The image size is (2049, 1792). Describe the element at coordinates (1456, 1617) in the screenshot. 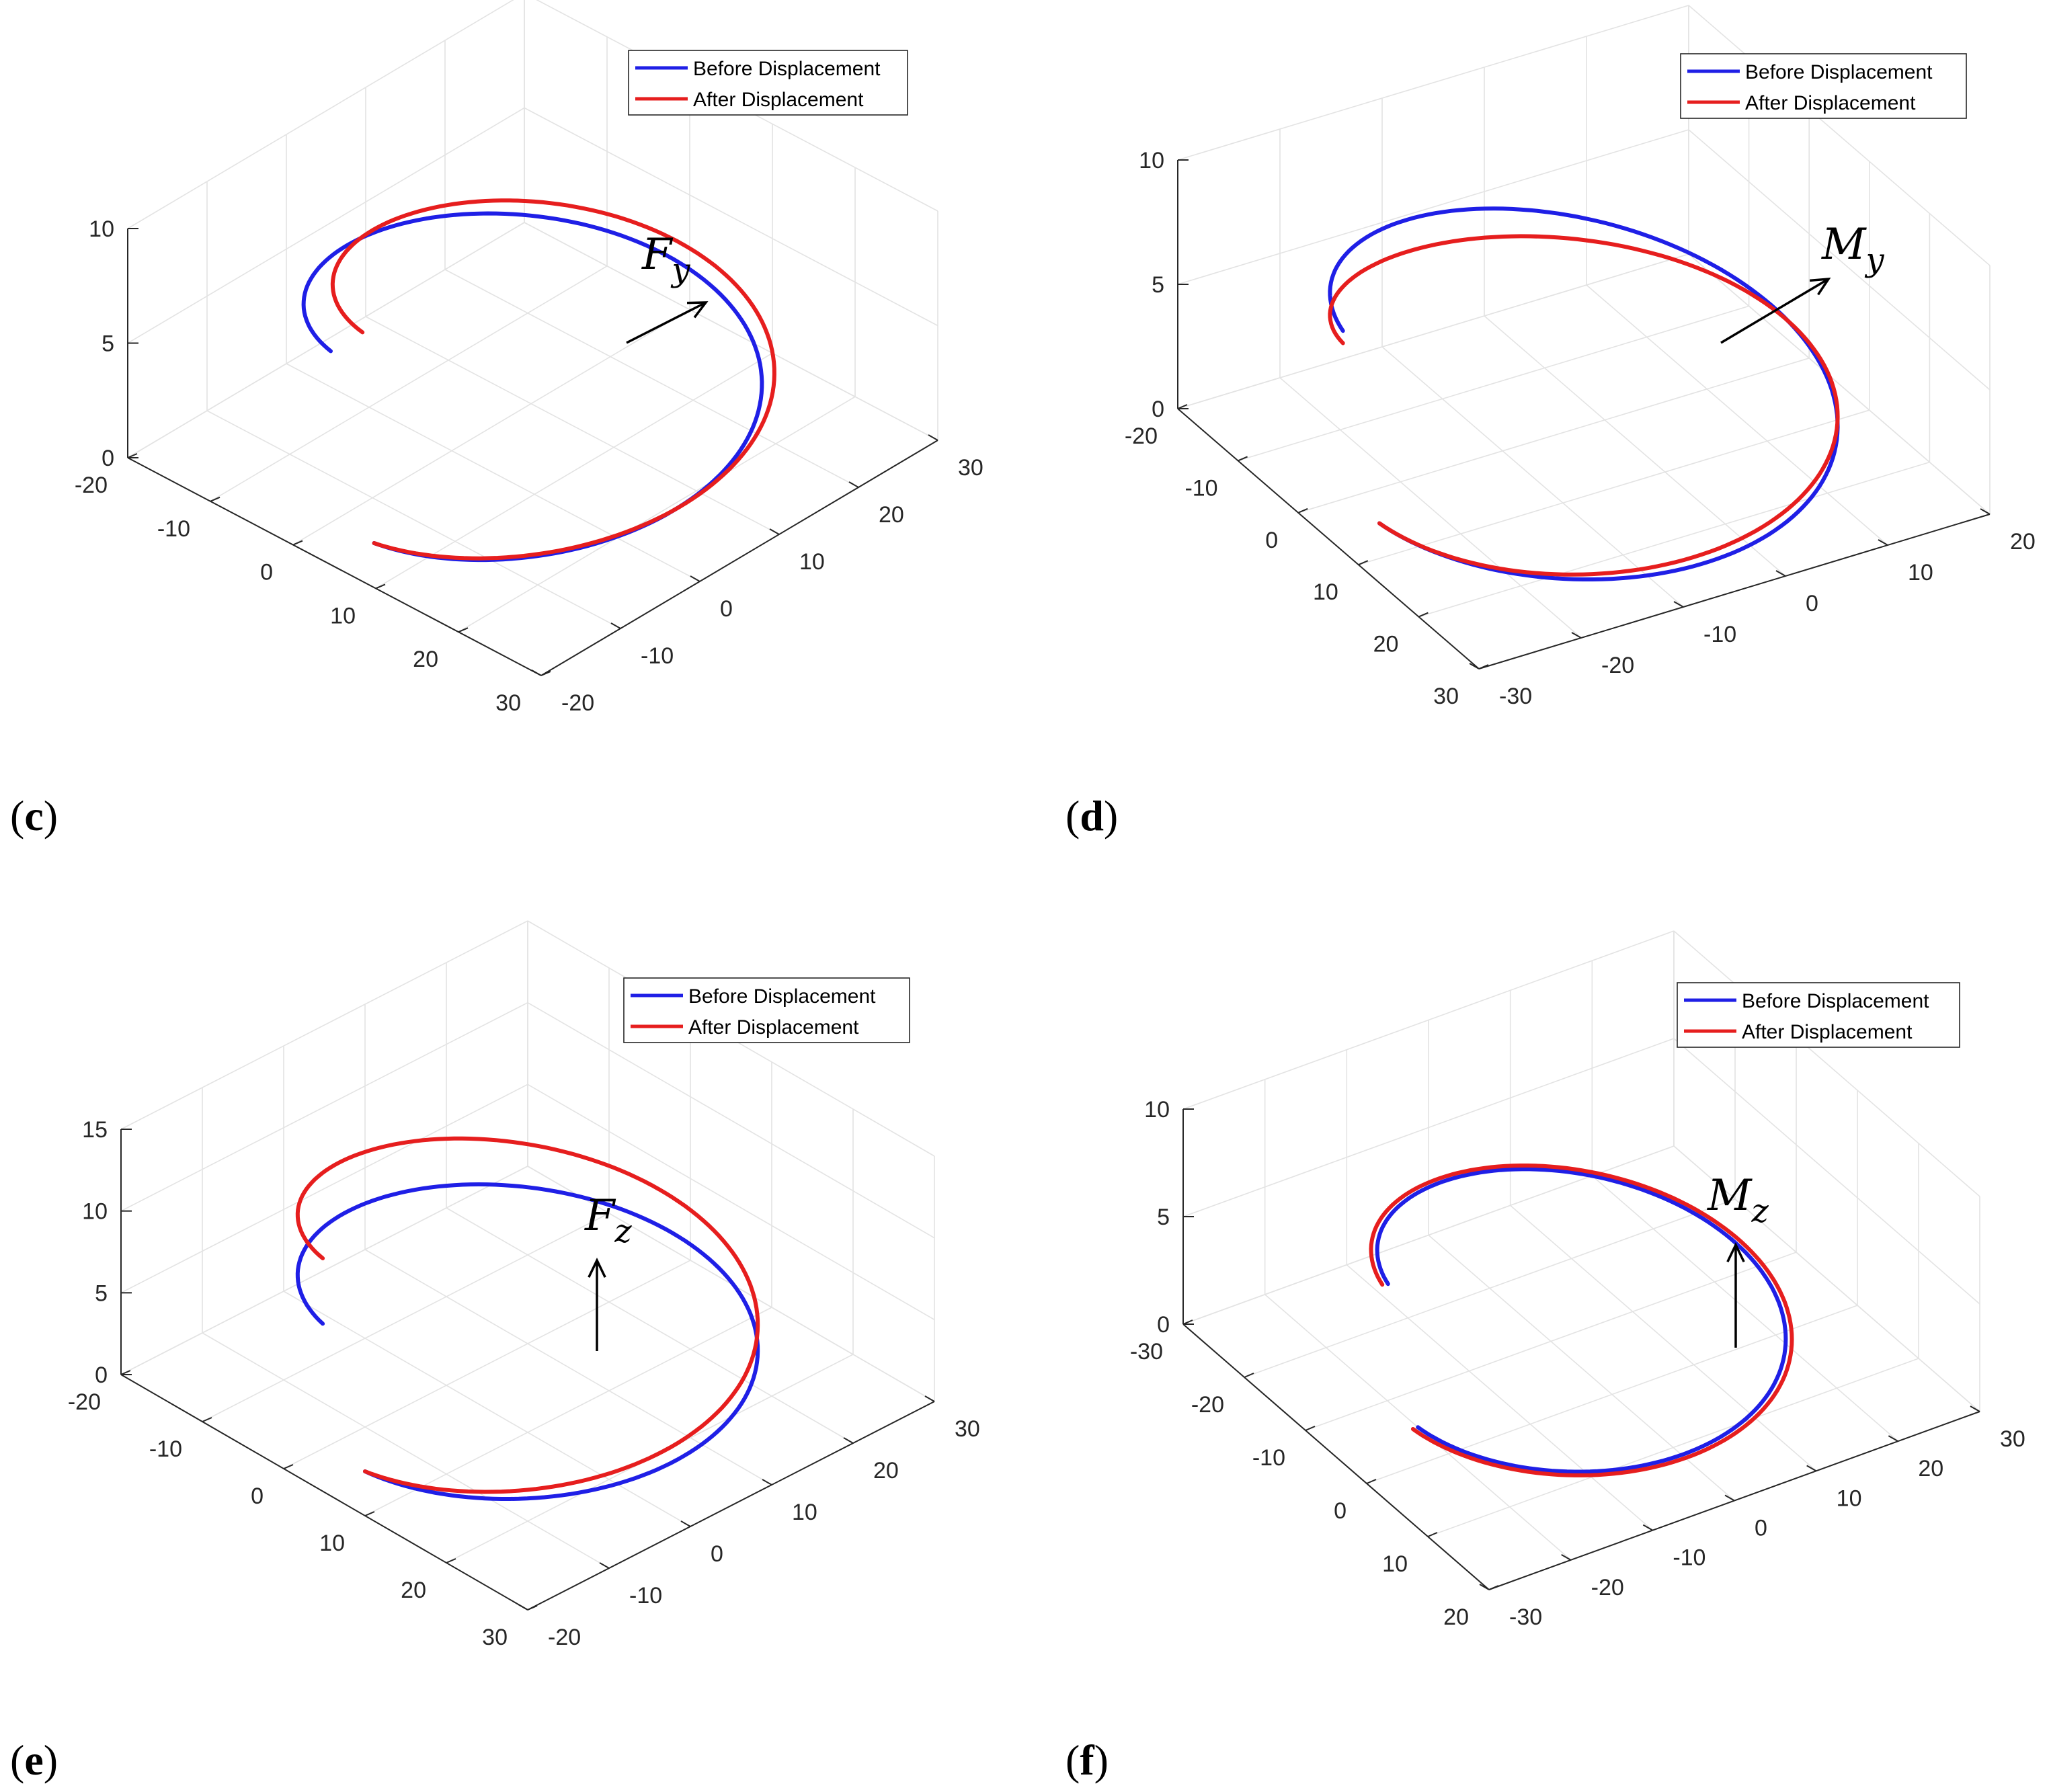

I see `x-tick-label: 20` at that location.